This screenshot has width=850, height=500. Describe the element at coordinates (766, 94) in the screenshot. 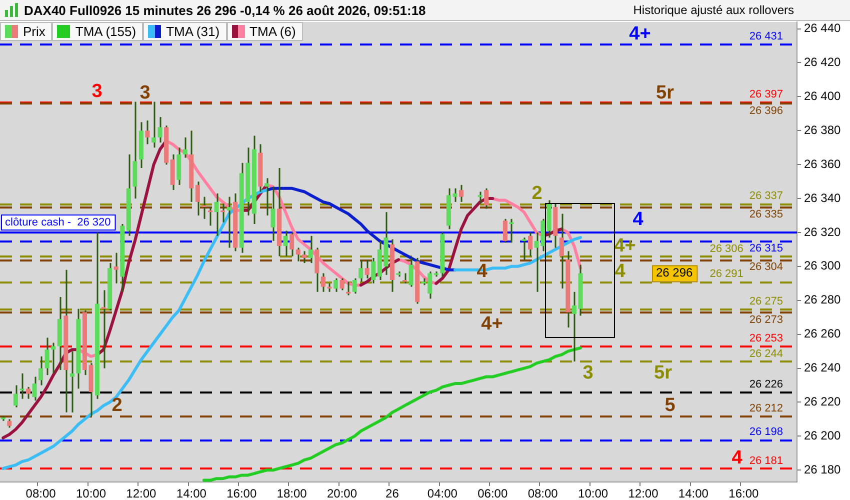

I see `ref-line-label: 26 397` at that location.